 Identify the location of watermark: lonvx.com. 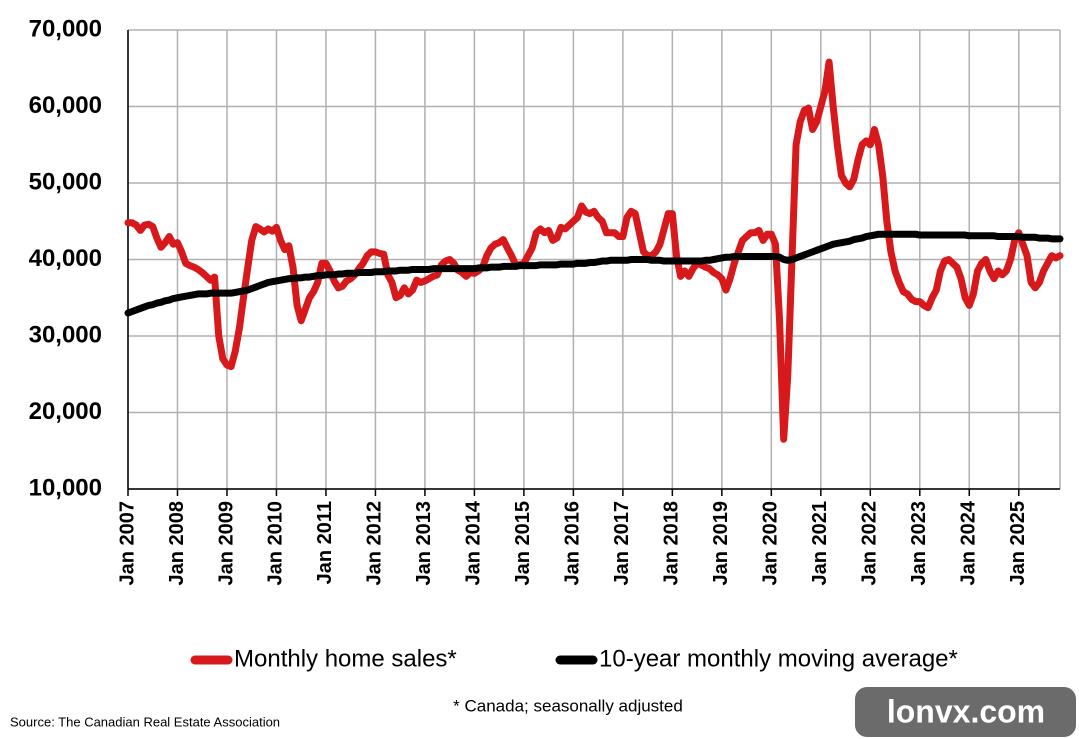
(966, 711).